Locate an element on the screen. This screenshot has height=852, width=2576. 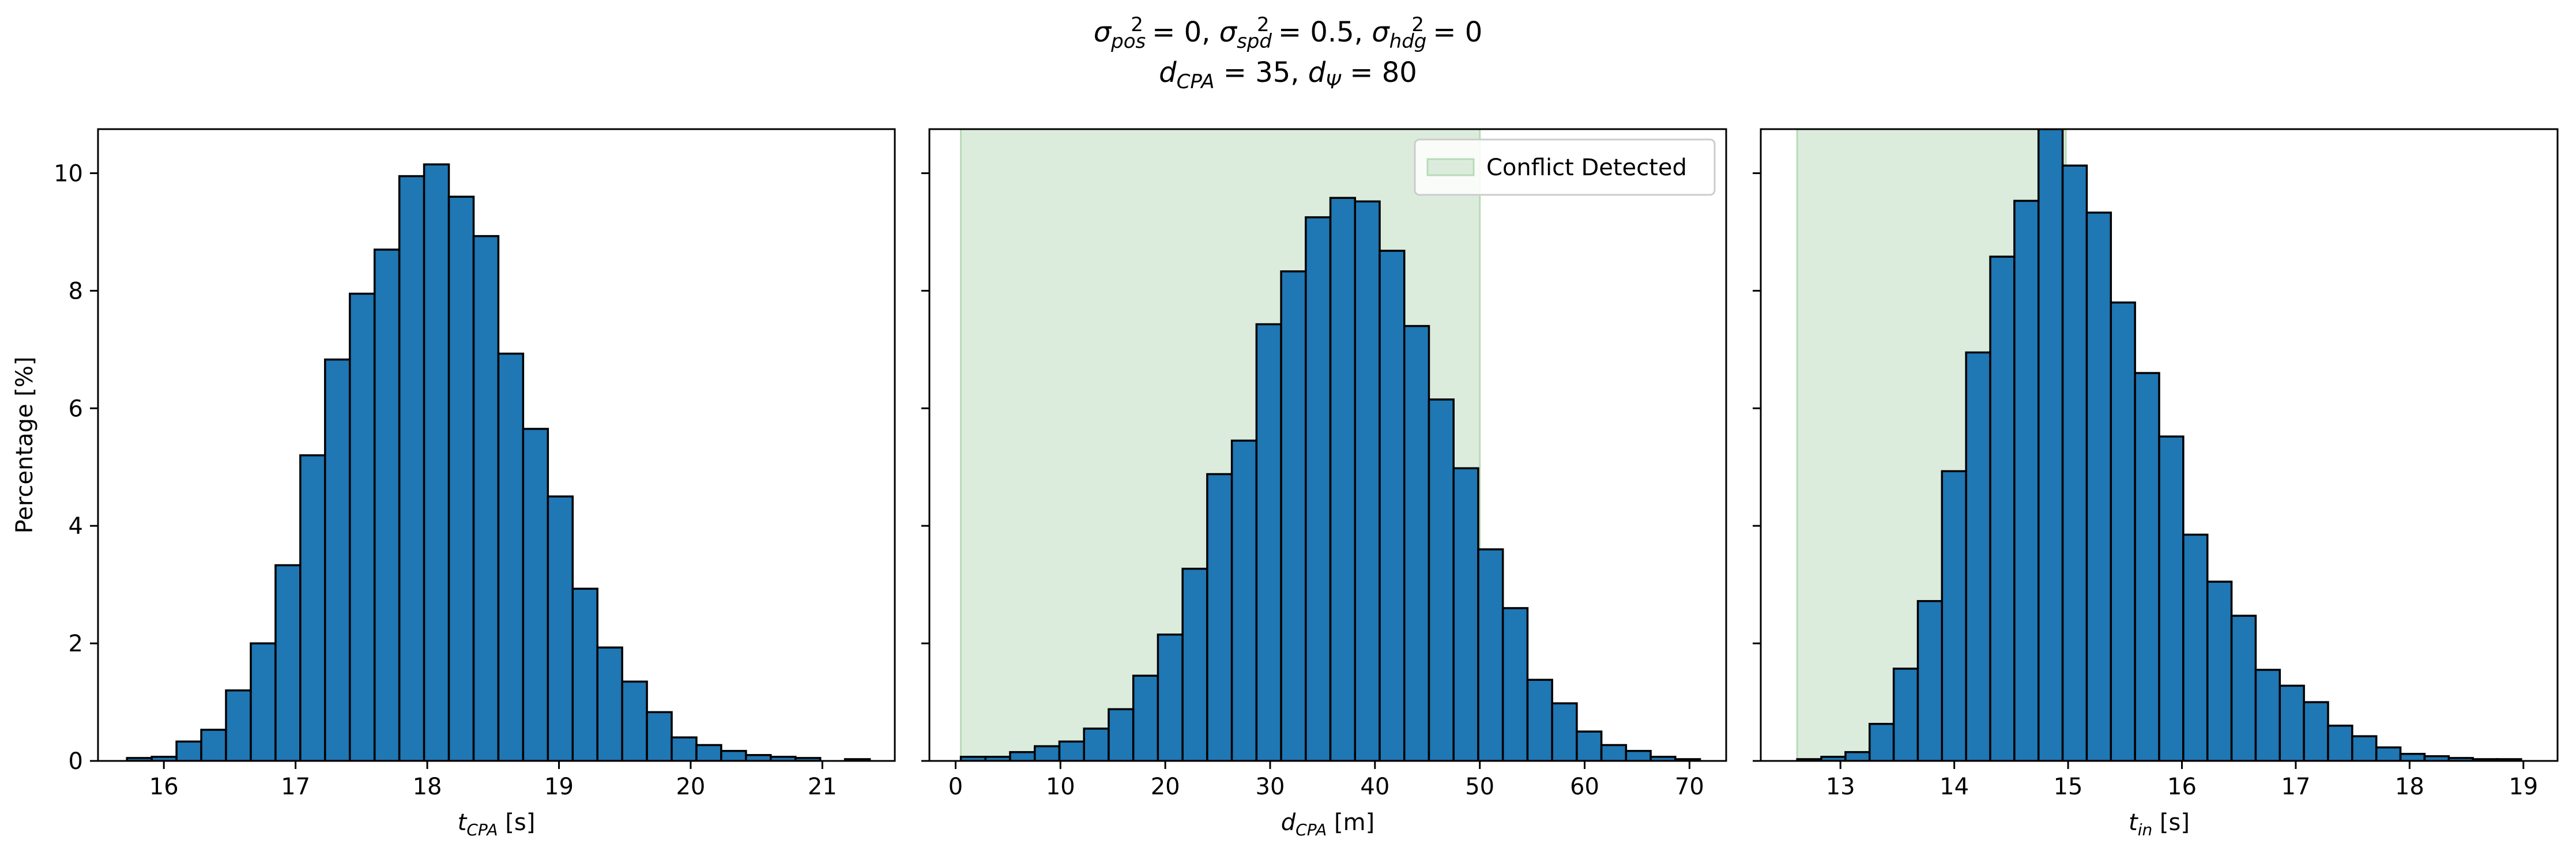
legend-box is located at coordinates (1565, 167).